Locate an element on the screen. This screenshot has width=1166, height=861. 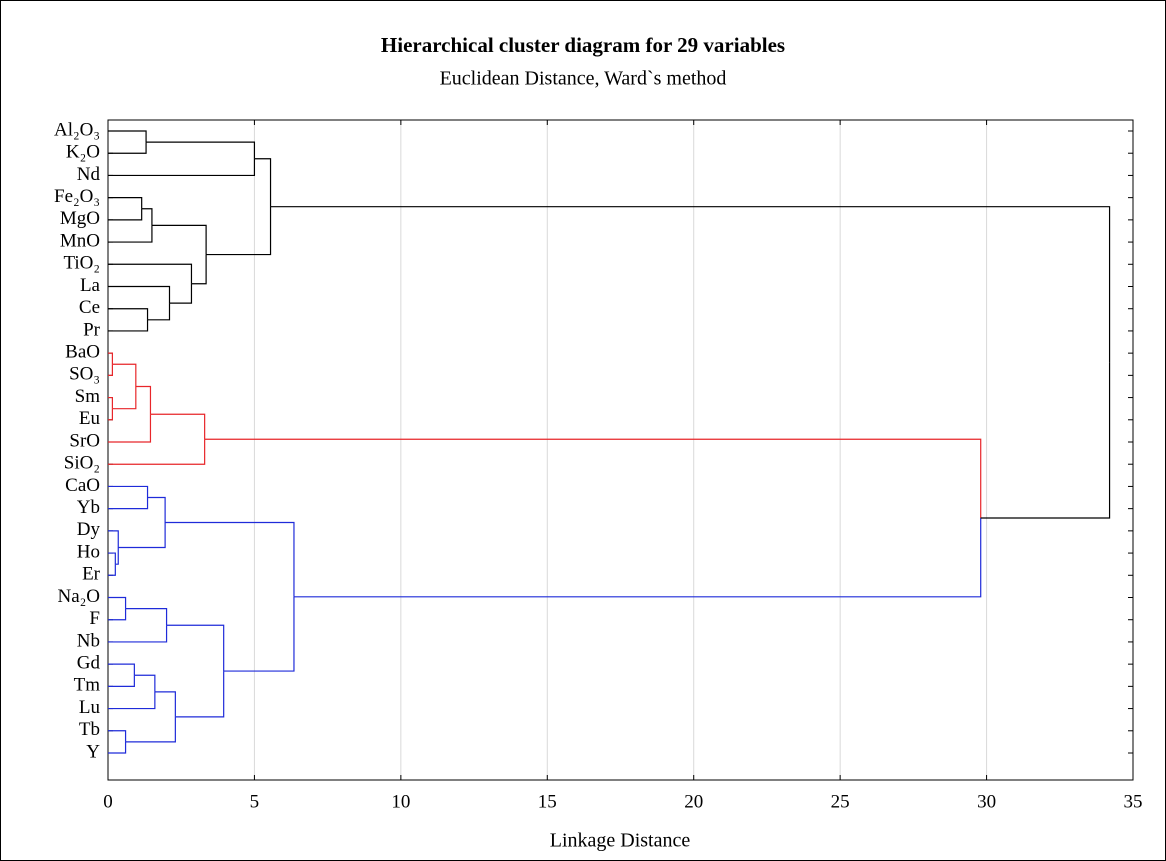
x-tick-label: 30 is located at coordinates (986, 801).